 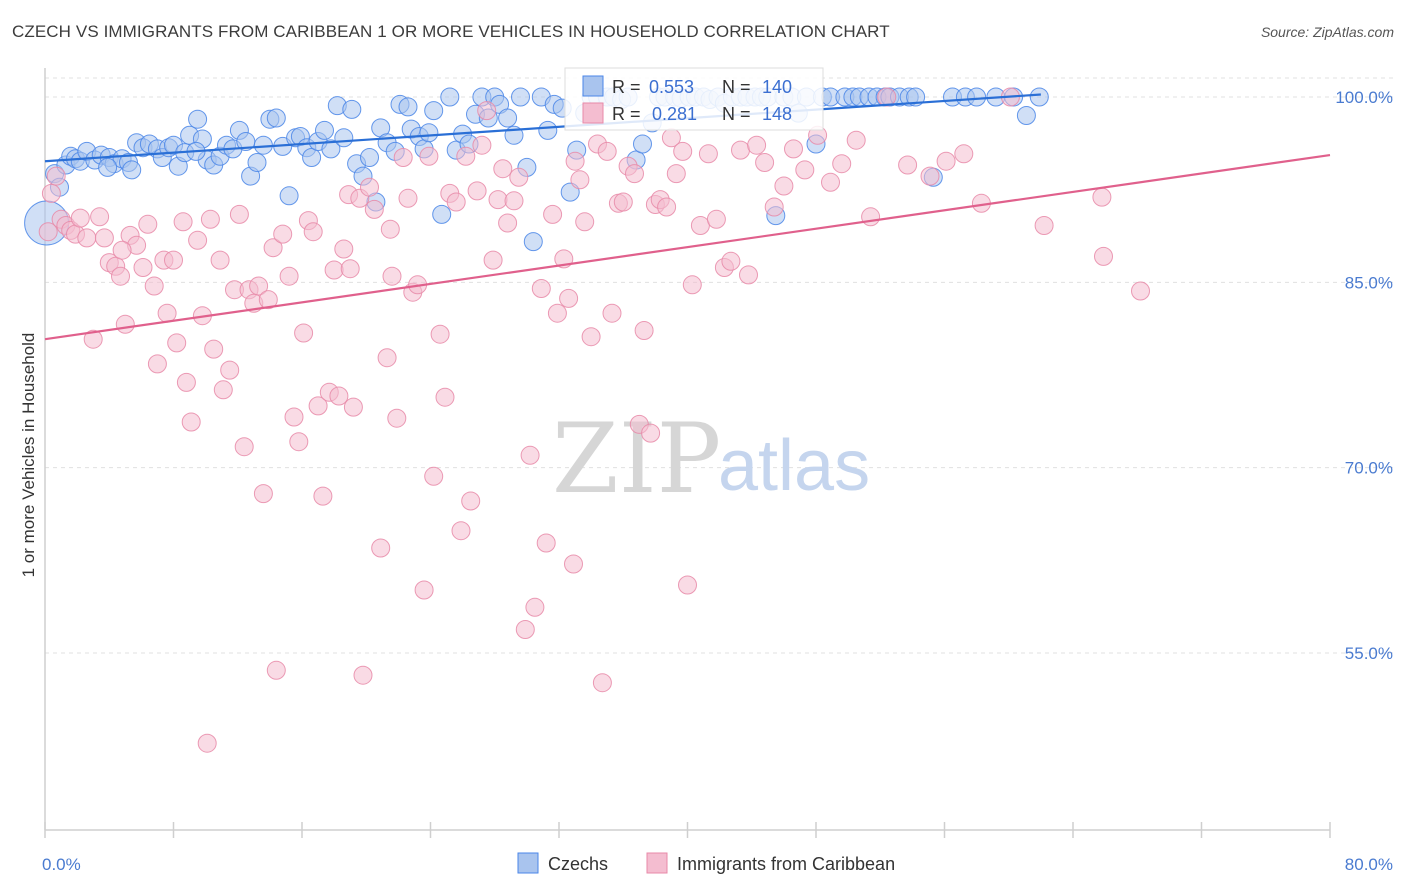 I want to click on source-label: Source: ZipAtlas.com, so click(x=1327, y=32).